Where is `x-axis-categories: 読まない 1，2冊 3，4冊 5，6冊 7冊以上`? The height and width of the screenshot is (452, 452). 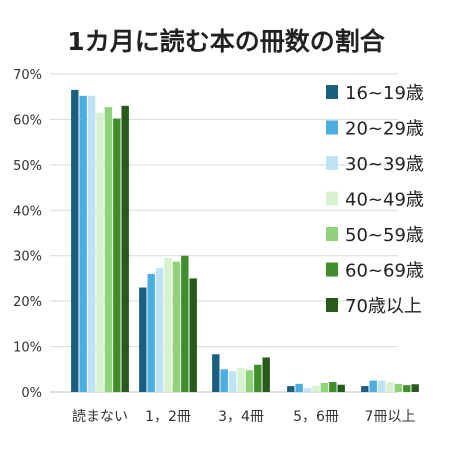
x-axis-categories: 読まない 1，2冊 3，4冊 5，6冊 7冊以上 is located at coordinates (243, 416).